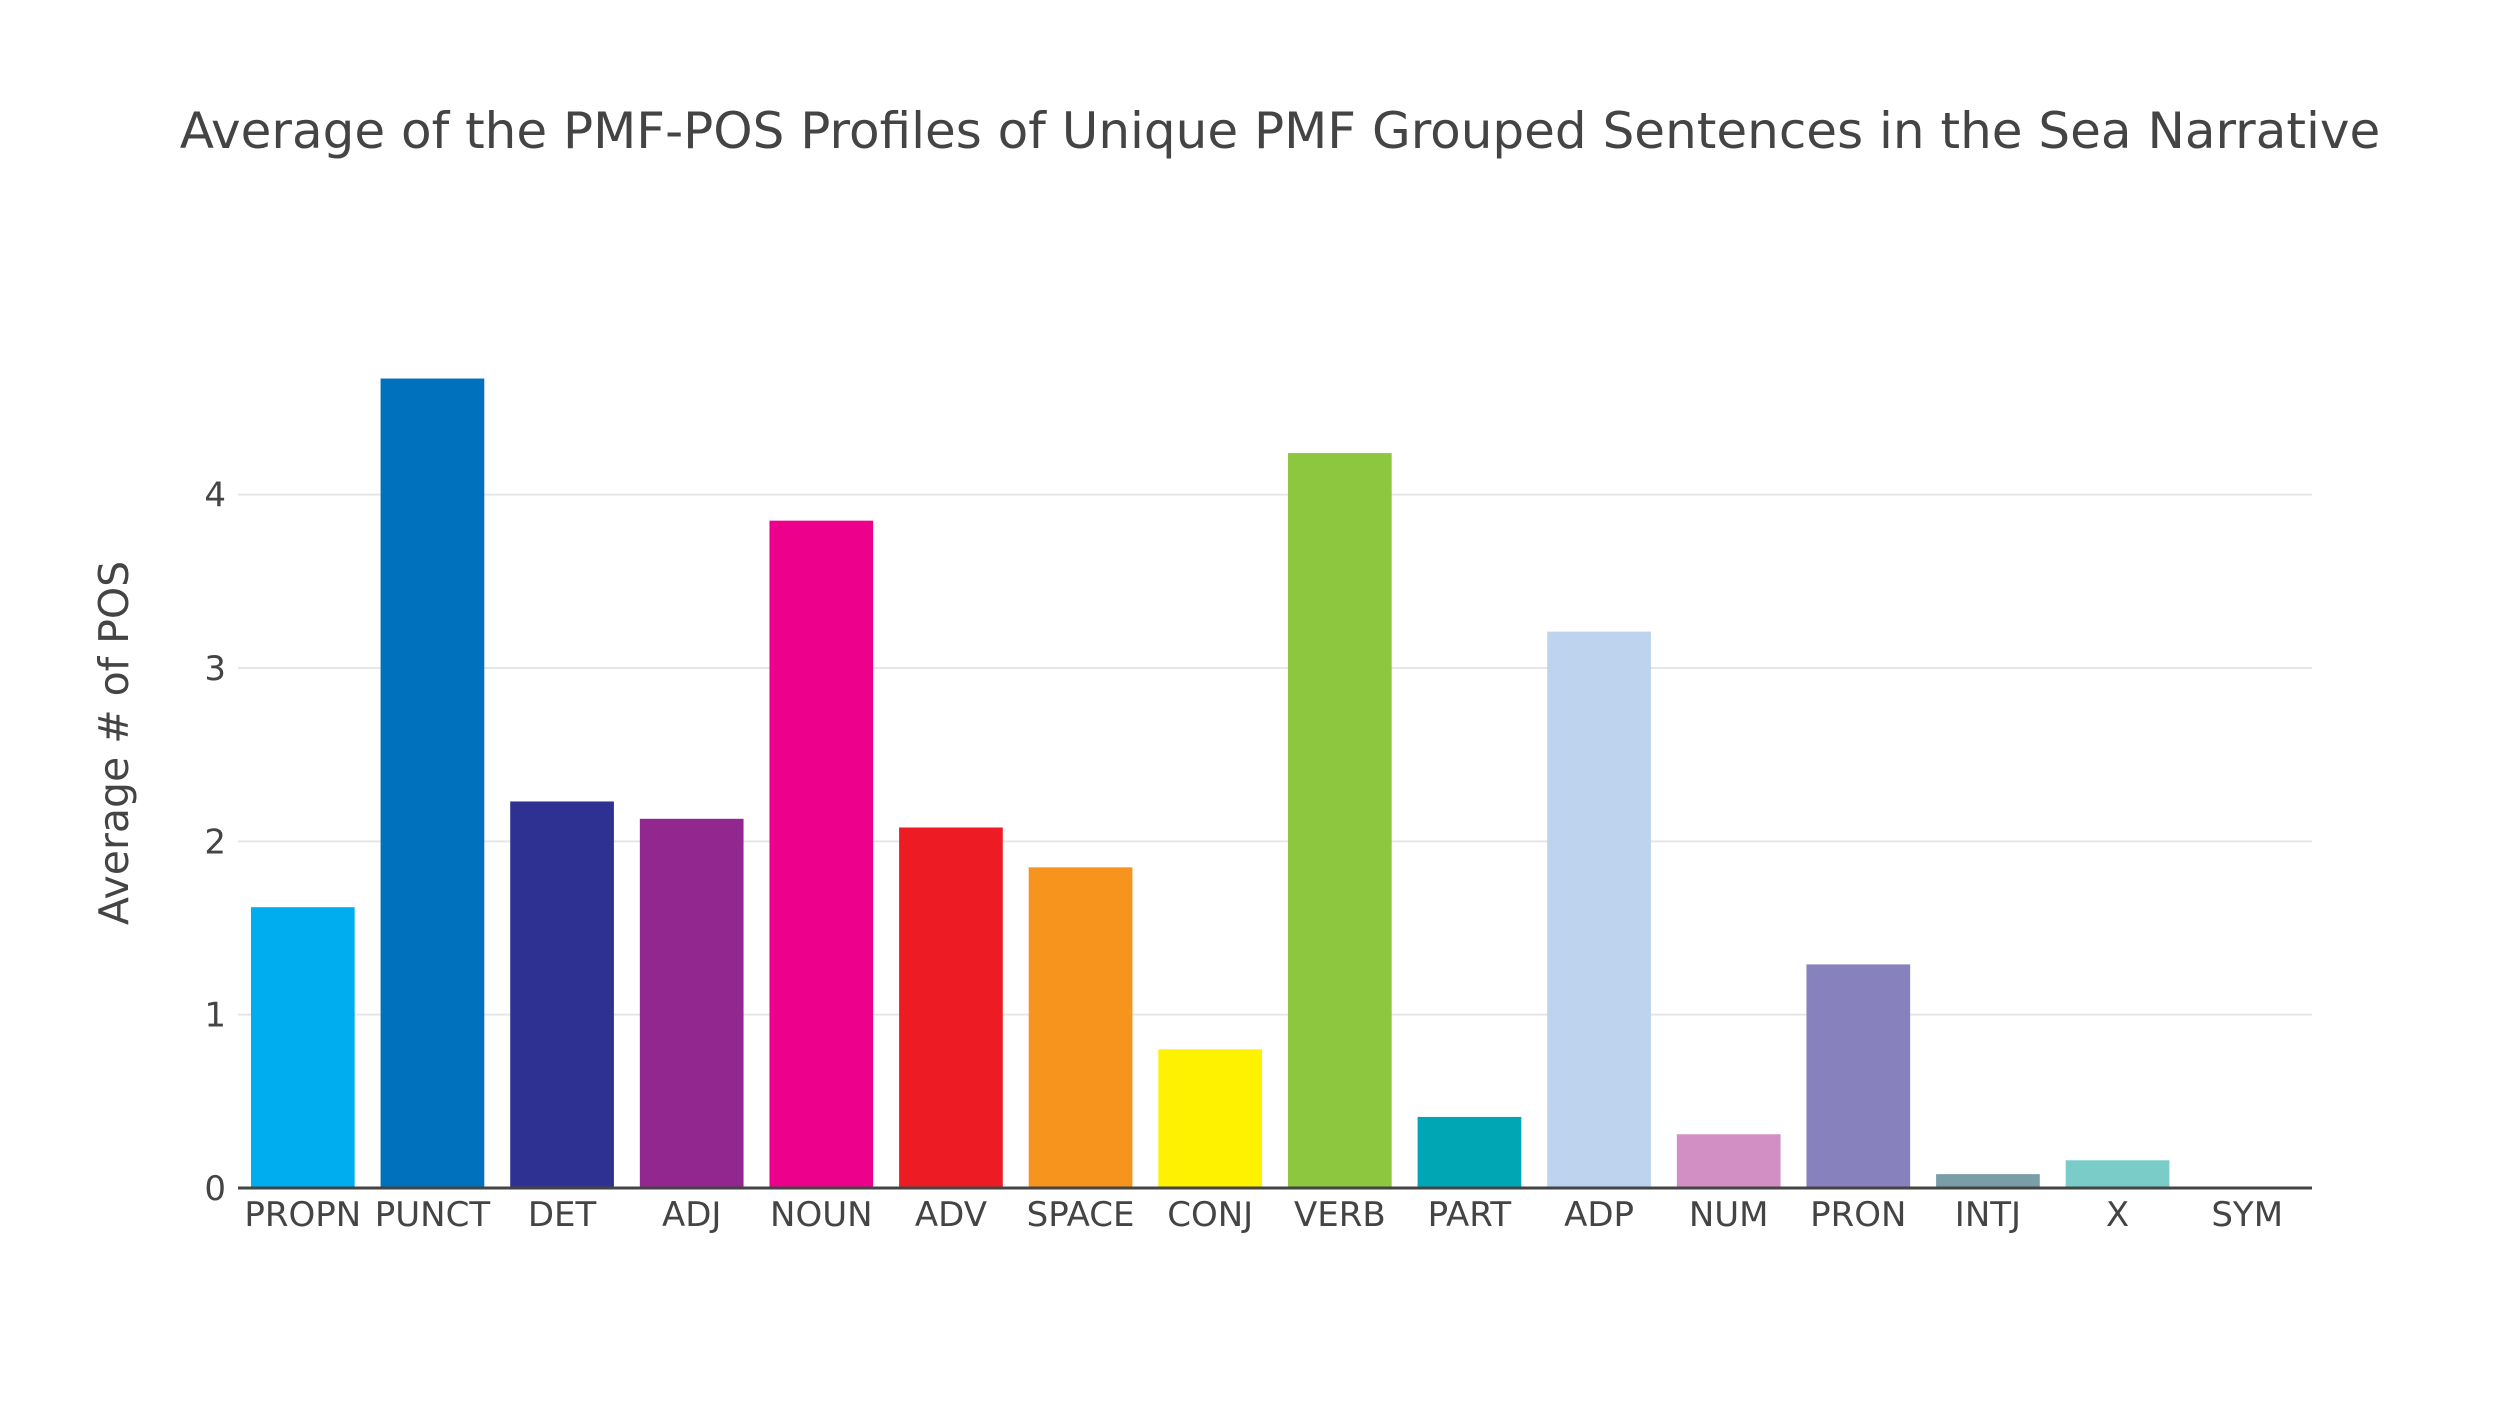  Describe the element at coordinates (1988, 1215) in the screenshot. I see `x-tick-label-intj: INTJ` at that location.